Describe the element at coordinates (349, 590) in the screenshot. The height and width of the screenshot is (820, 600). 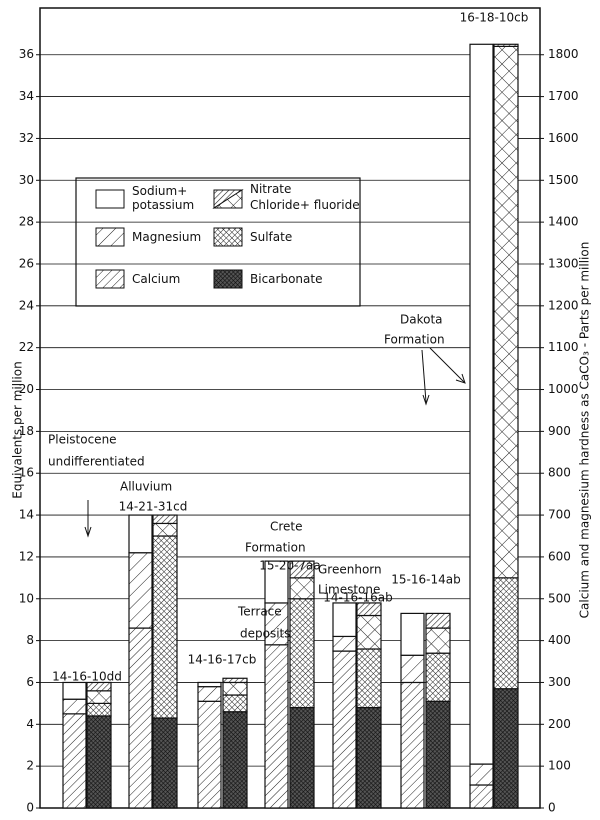
I see `annotation: Limestone` at that location.